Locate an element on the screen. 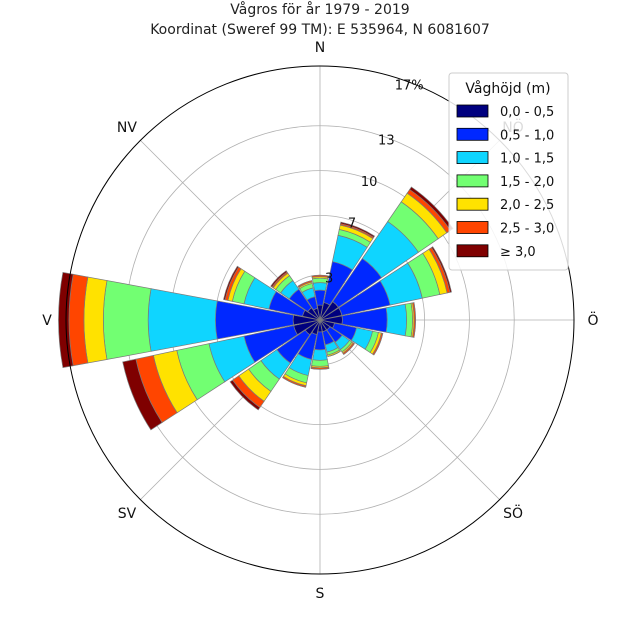 Image resolution: width=640 pixels, height=640 pixels. radial-tick-label: 13 is located at coordinates (386, 141).